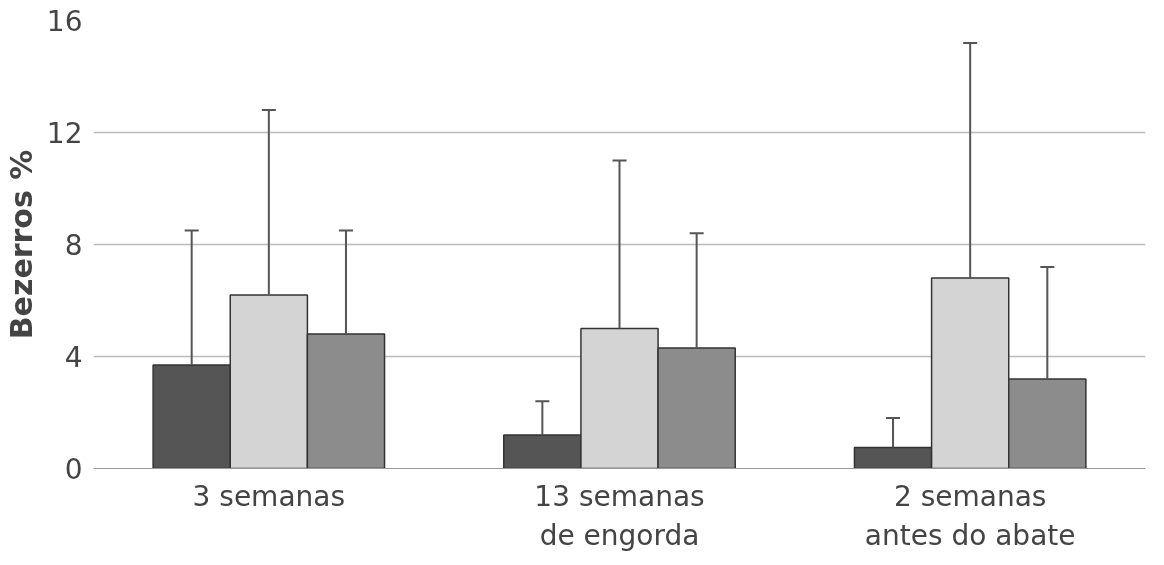 Image resolution: width=1164 pixels, height=565 pixels. Describe the element at coordinates (73, 357) in the screenshot. I see `y-tick-label: 4` at that location.